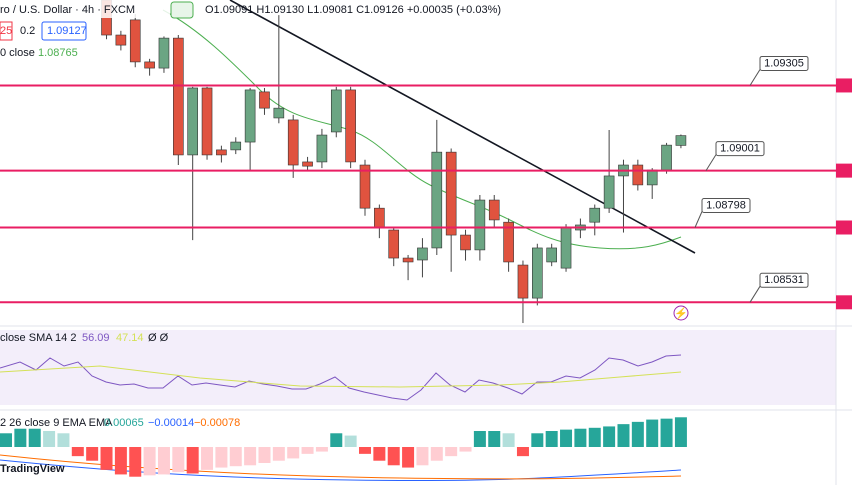 Image resolution: width=852 pixels, height=485 pixels. Describe the element at coordinates (171, 423) in the screenshot. I see `macd-line-value: −0.00014` at that location.